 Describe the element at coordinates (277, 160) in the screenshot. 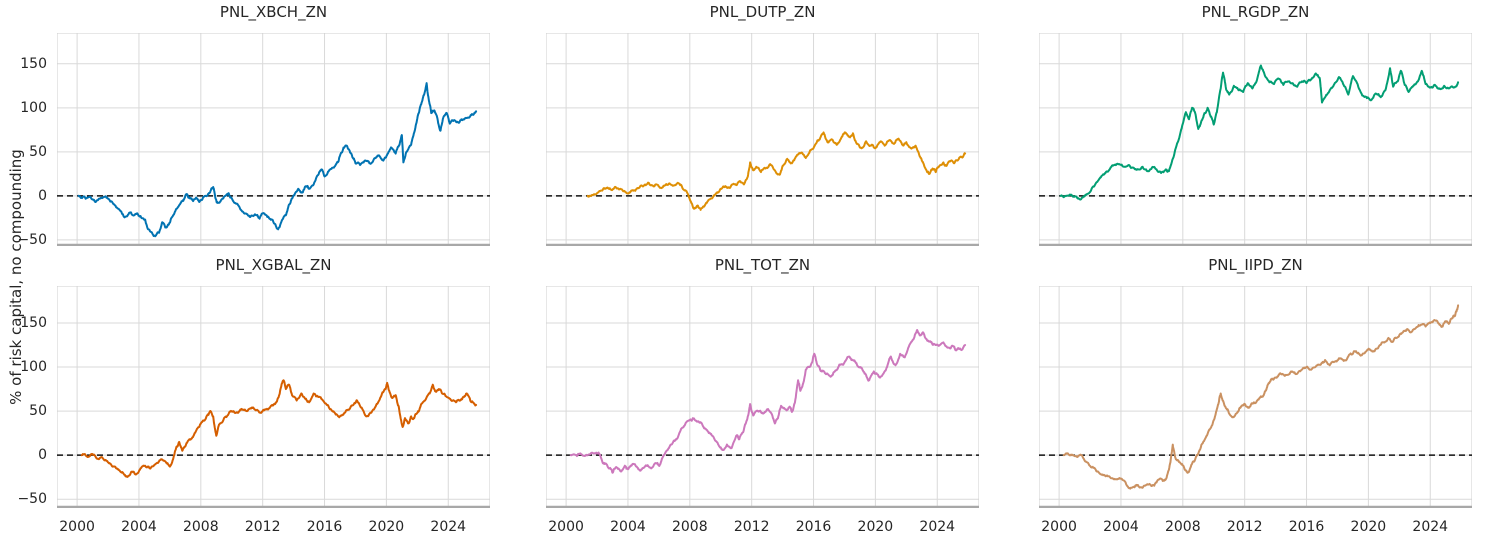

I see `series-line-pnl_xbch_zn` at that location.